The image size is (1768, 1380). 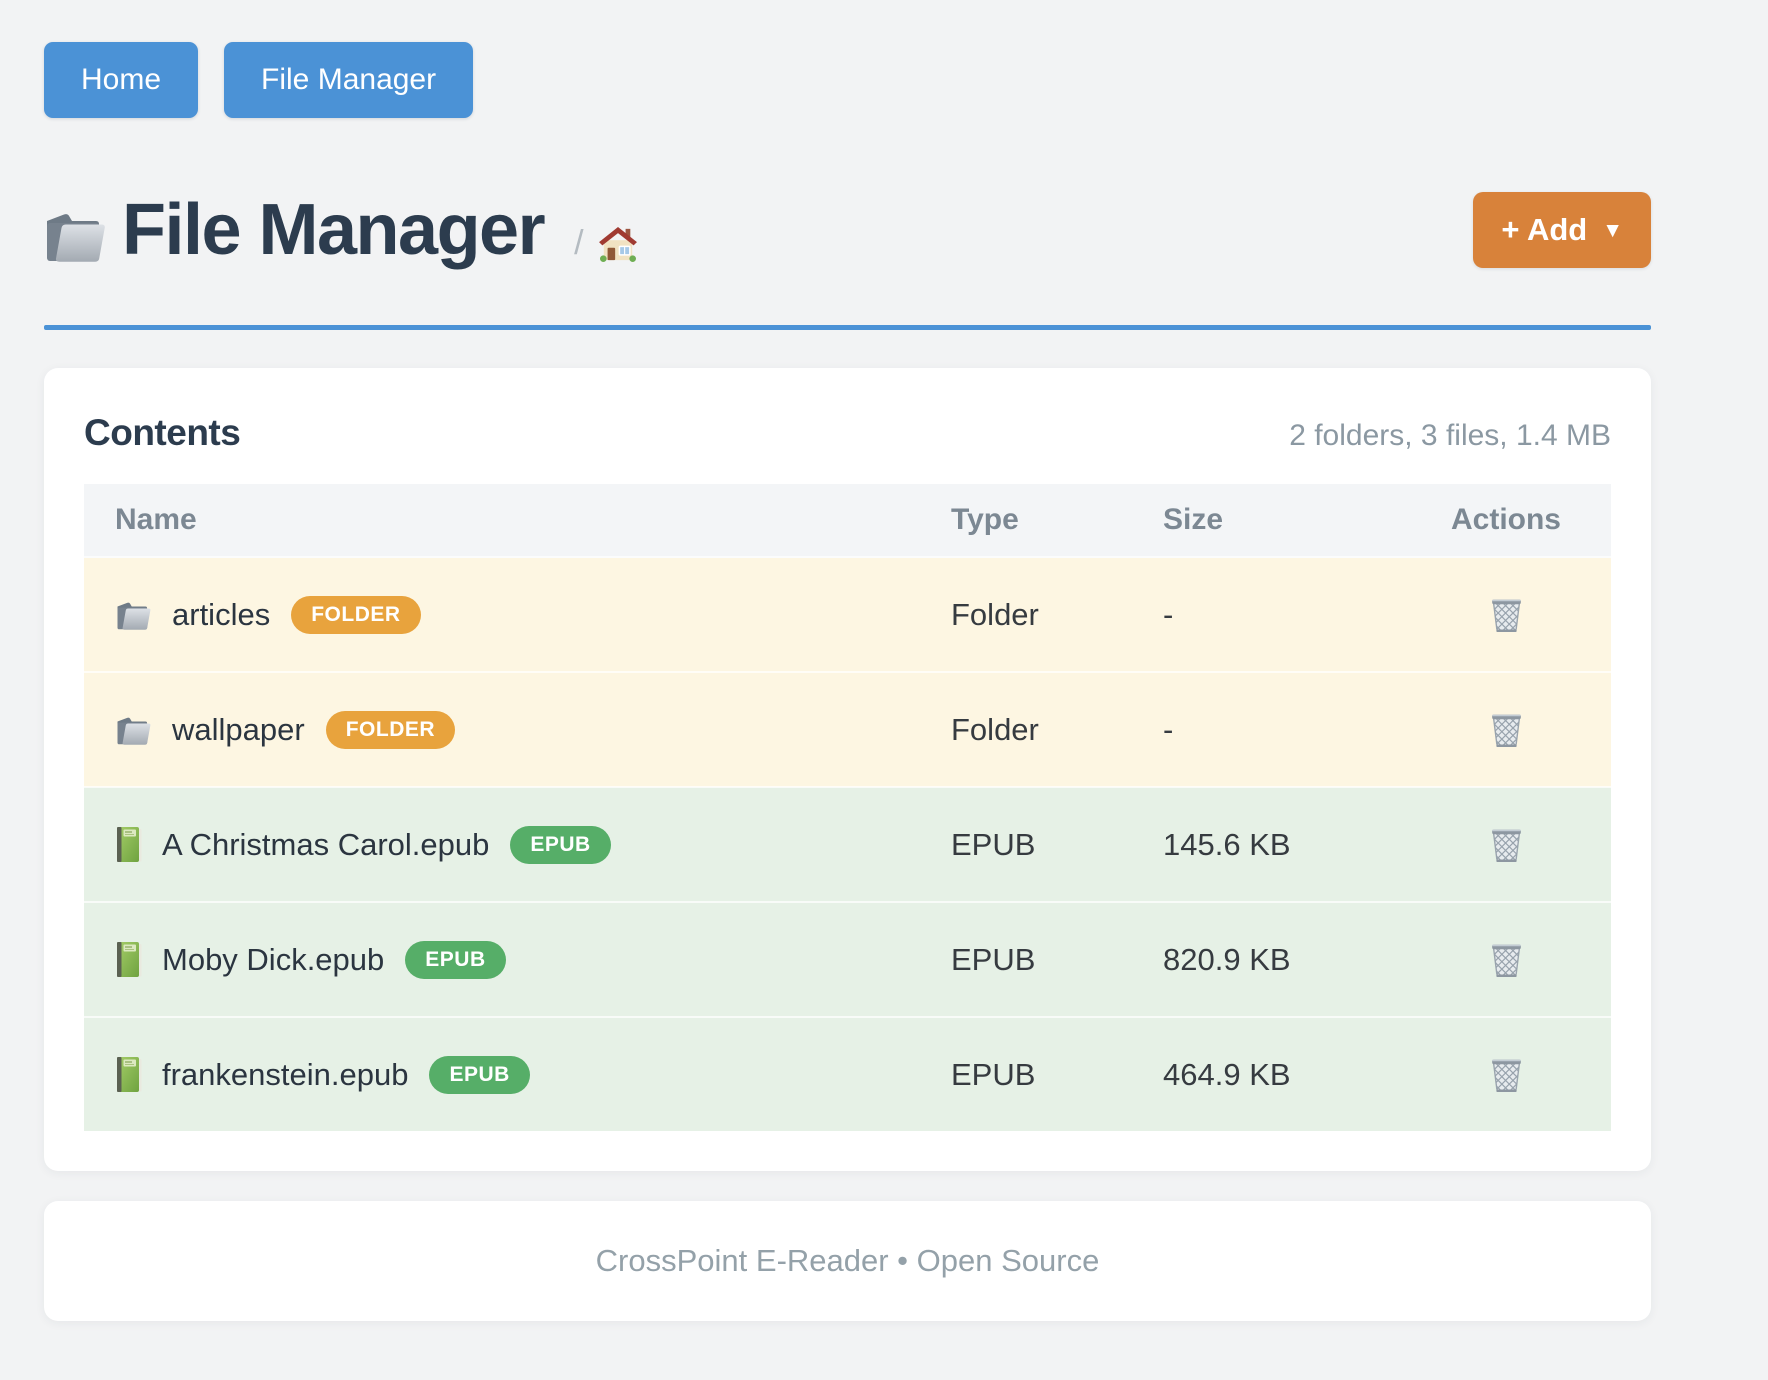 I want to click on name-cell: Moby Dick.epub EPUB, so click(x=511, y=959).